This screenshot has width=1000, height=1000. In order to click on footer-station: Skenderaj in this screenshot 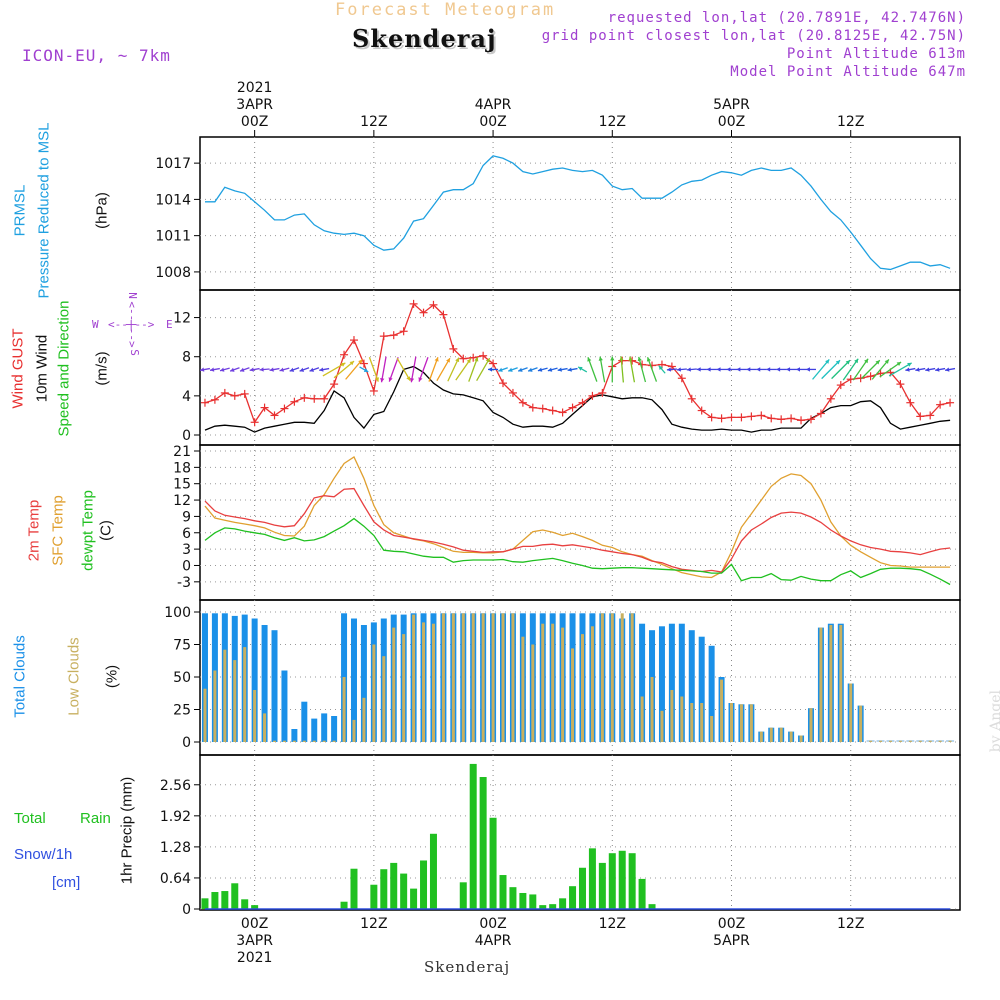, I will do `click(467, 967)`.